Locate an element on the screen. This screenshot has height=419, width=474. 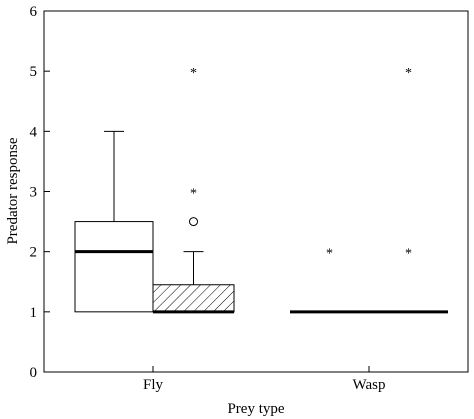
x-category-label: Wasp is located at coordinates (369, 385).